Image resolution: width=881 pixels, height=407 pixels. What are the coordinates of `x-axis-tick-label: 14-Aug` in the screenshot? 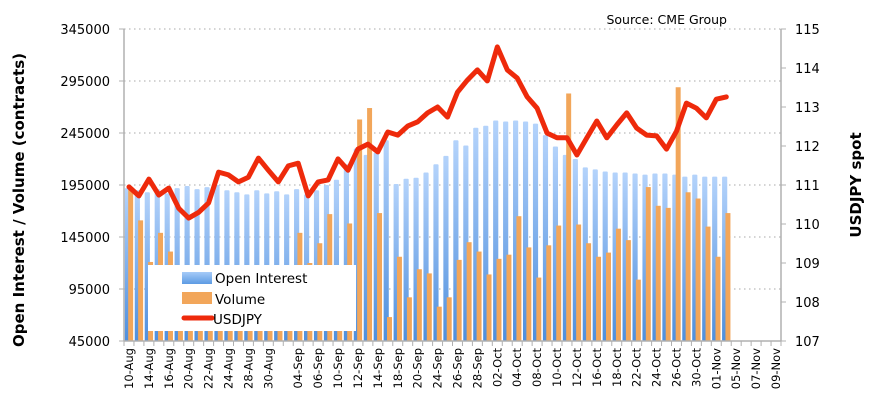 It's located at (149, 368).